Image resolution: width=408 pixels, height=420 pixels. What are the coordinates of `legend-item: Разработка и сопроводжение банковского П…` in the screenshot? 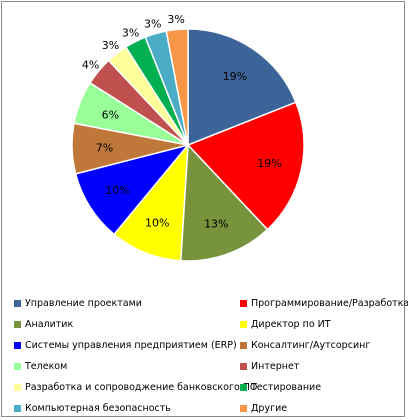 It's located at (135, 387).